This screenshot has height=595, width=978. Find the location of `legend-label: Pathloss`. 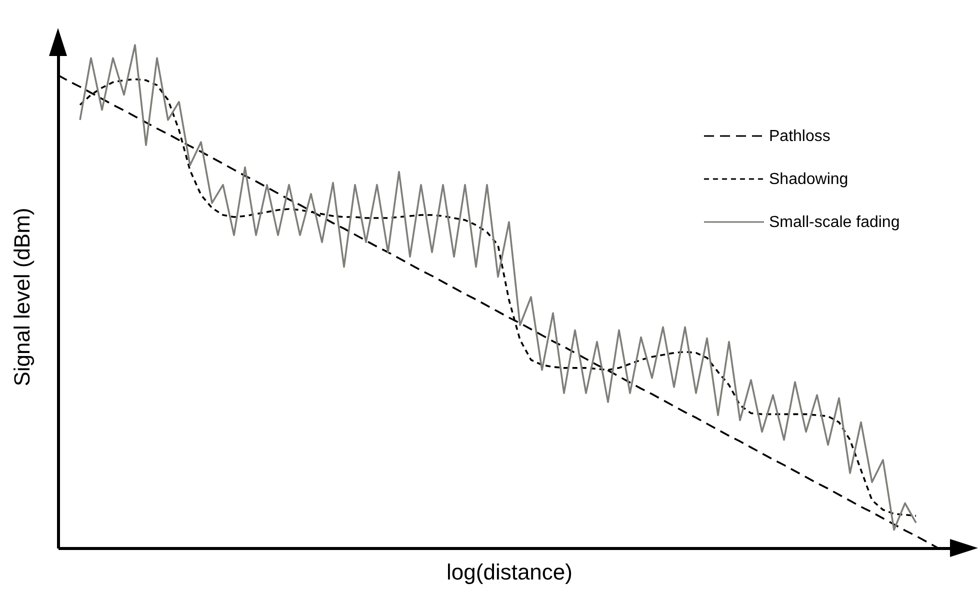

legend-label: Pathloss is located at coordinates (799, 136).